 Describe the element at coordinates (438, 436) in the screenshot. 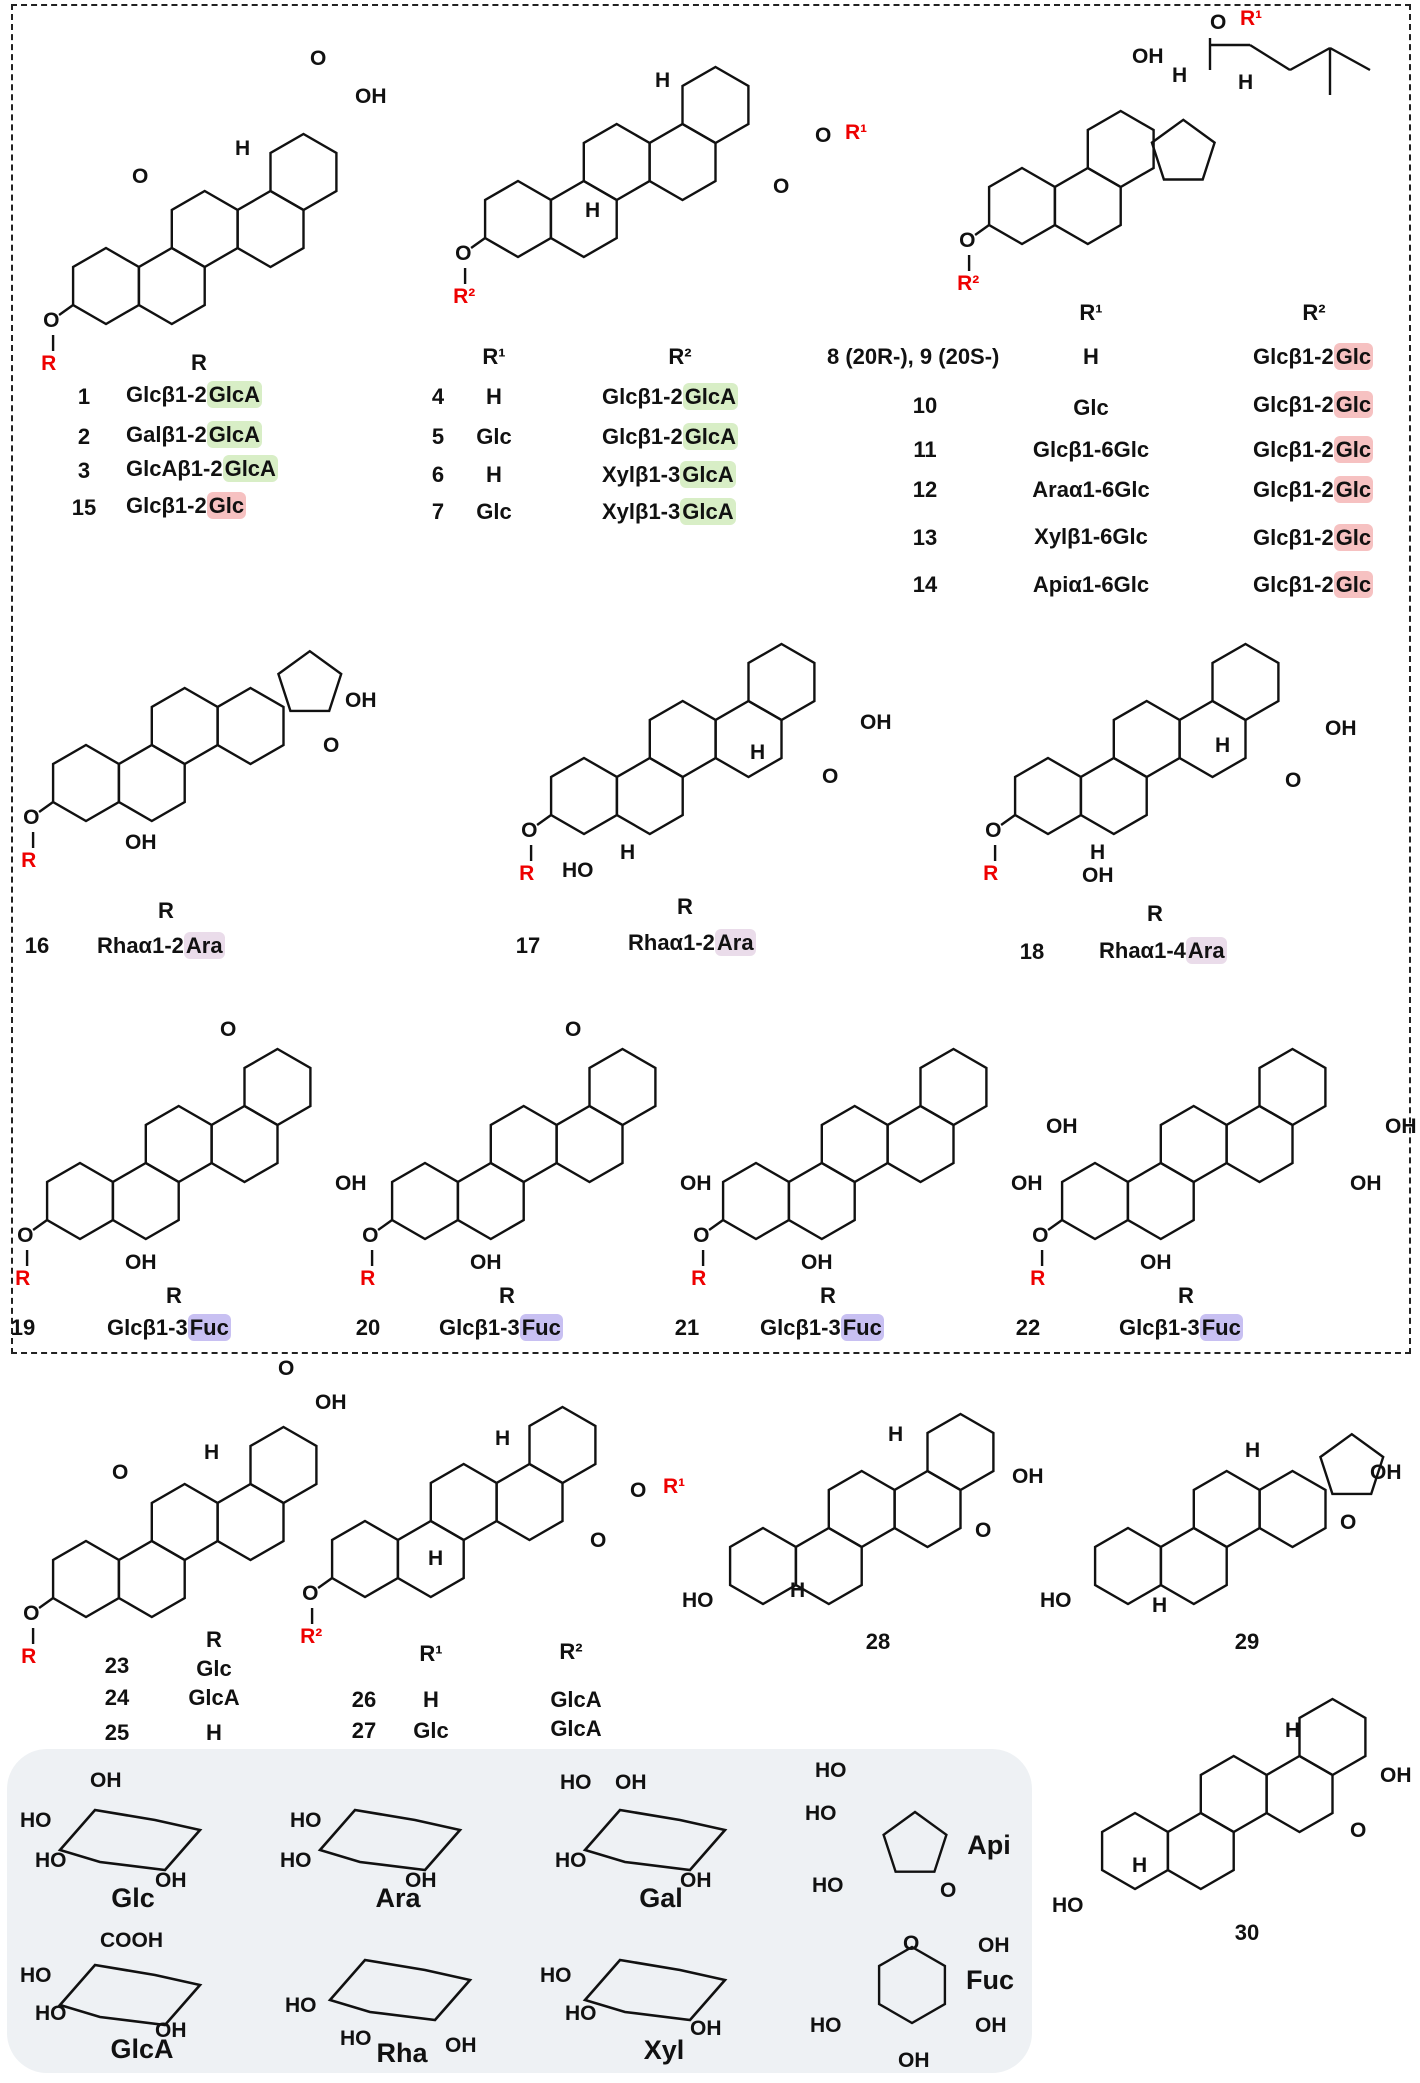

I see `compound-number: 5` at that location.